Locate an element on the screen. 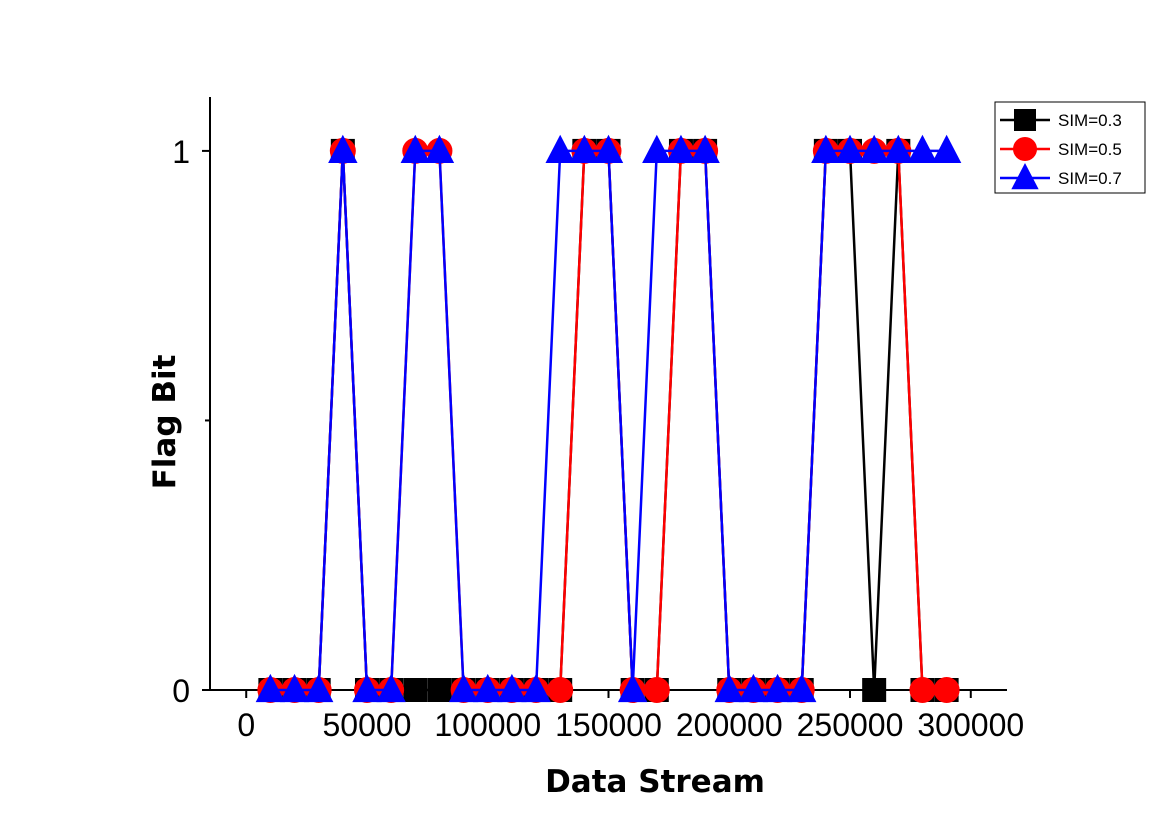  legend-items: SIM=0.3 SIM=0.5 SIM=0.7 is located at coordinates (1061, 149).